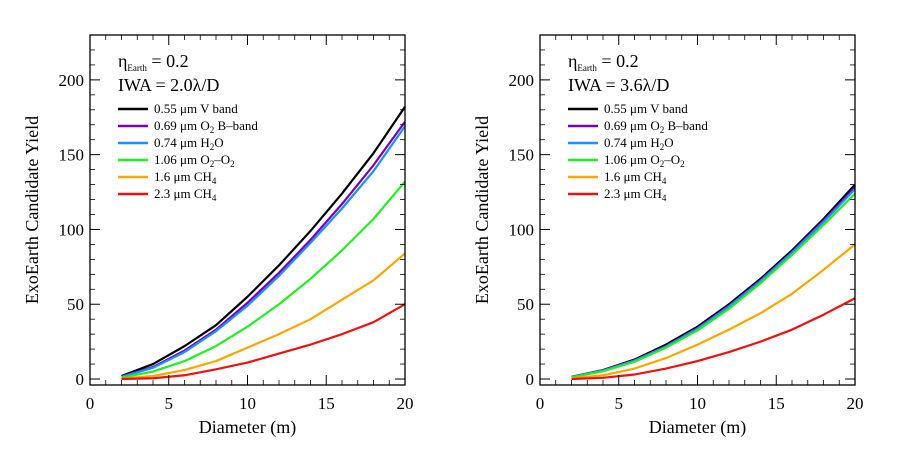  What do you see at coordinates (168, 85) in the screenshot?
I see `iwa-annotation: IWA = 2.0λ/D` at bounding box center [168, 85].